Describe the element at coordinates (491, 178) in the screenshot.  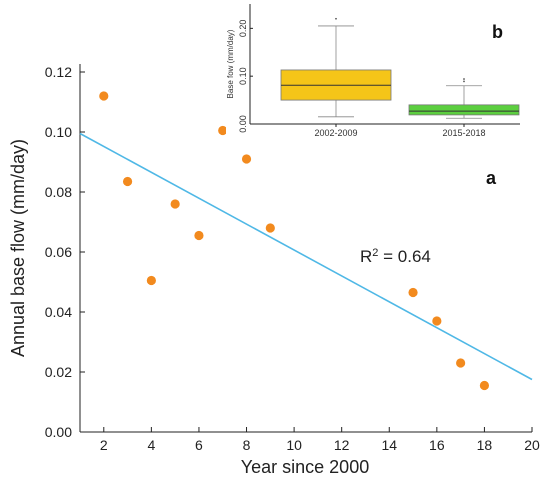
I see `panel-label-a: a` at that location.